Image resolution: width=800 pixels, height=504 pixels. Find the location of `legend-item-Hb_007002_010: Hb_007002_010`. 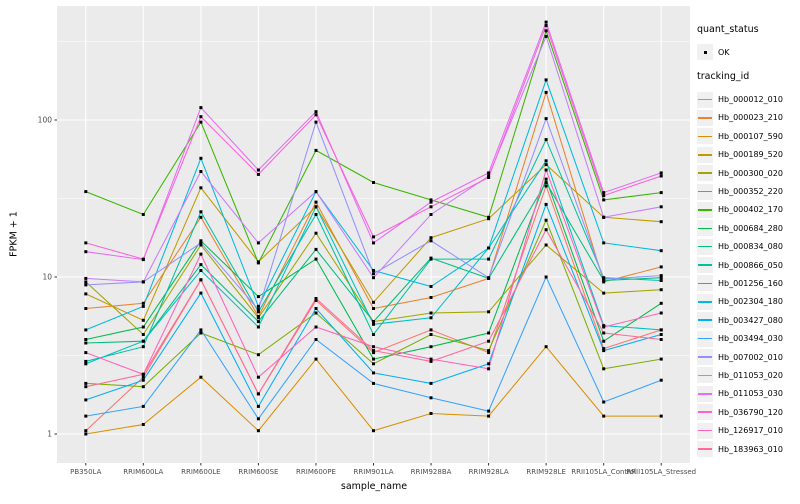

legend-item-Hb_007002_010: Hb_007002_010 is located at coordinates (748, 357).